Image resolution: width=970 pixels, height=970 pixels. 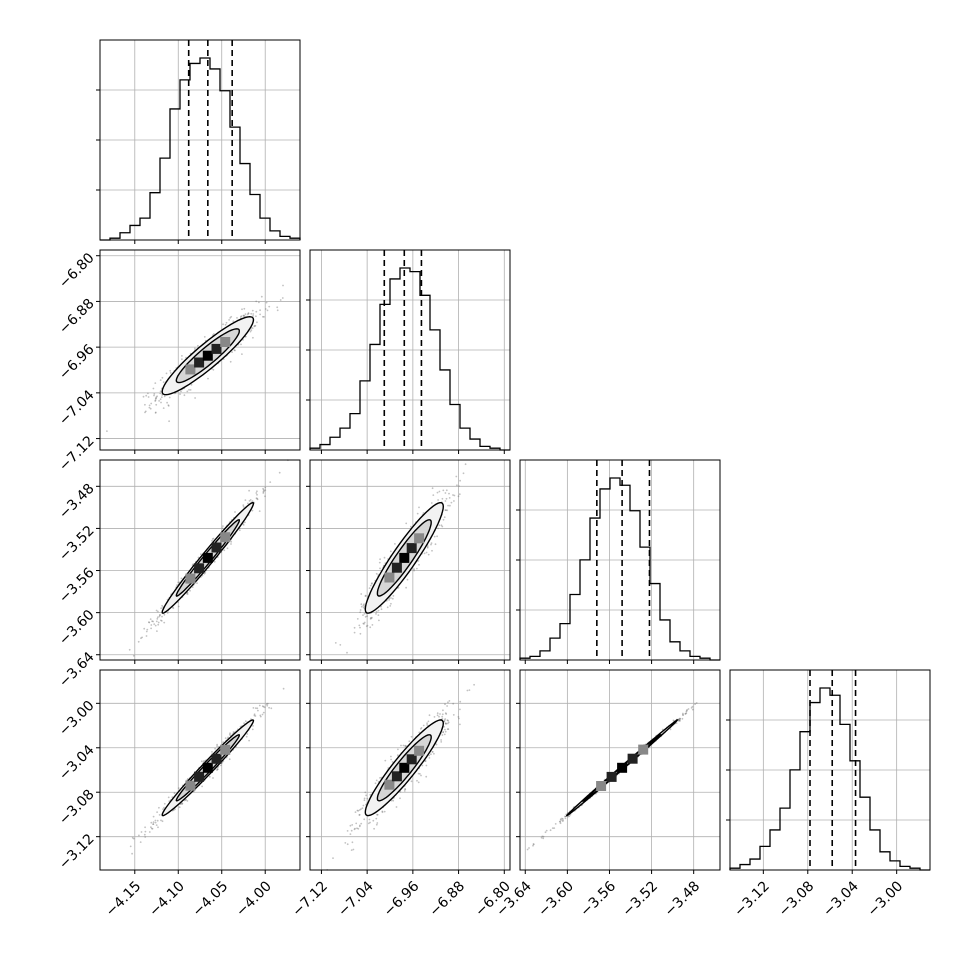 What do you see at coordinates (556, 899) in the screenshot?
I see `x-tick-label: −3.60` at bounding box center [556, 899].